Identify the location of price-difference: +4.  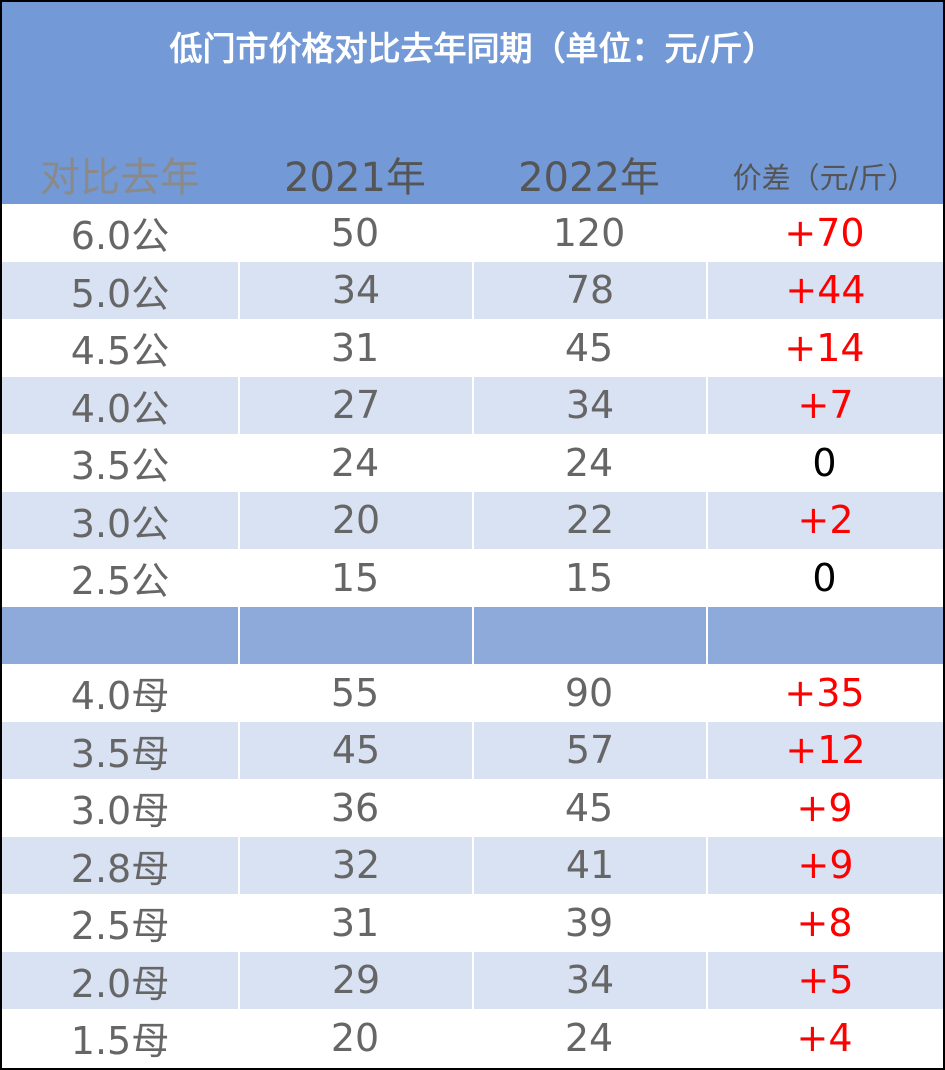
(824, 1037).